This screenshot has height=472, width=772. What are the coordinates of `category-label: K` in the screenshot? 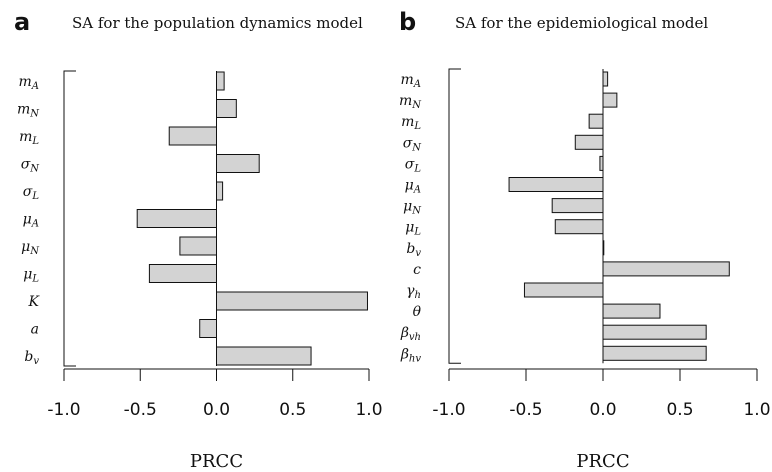 It's located at (34, 302).